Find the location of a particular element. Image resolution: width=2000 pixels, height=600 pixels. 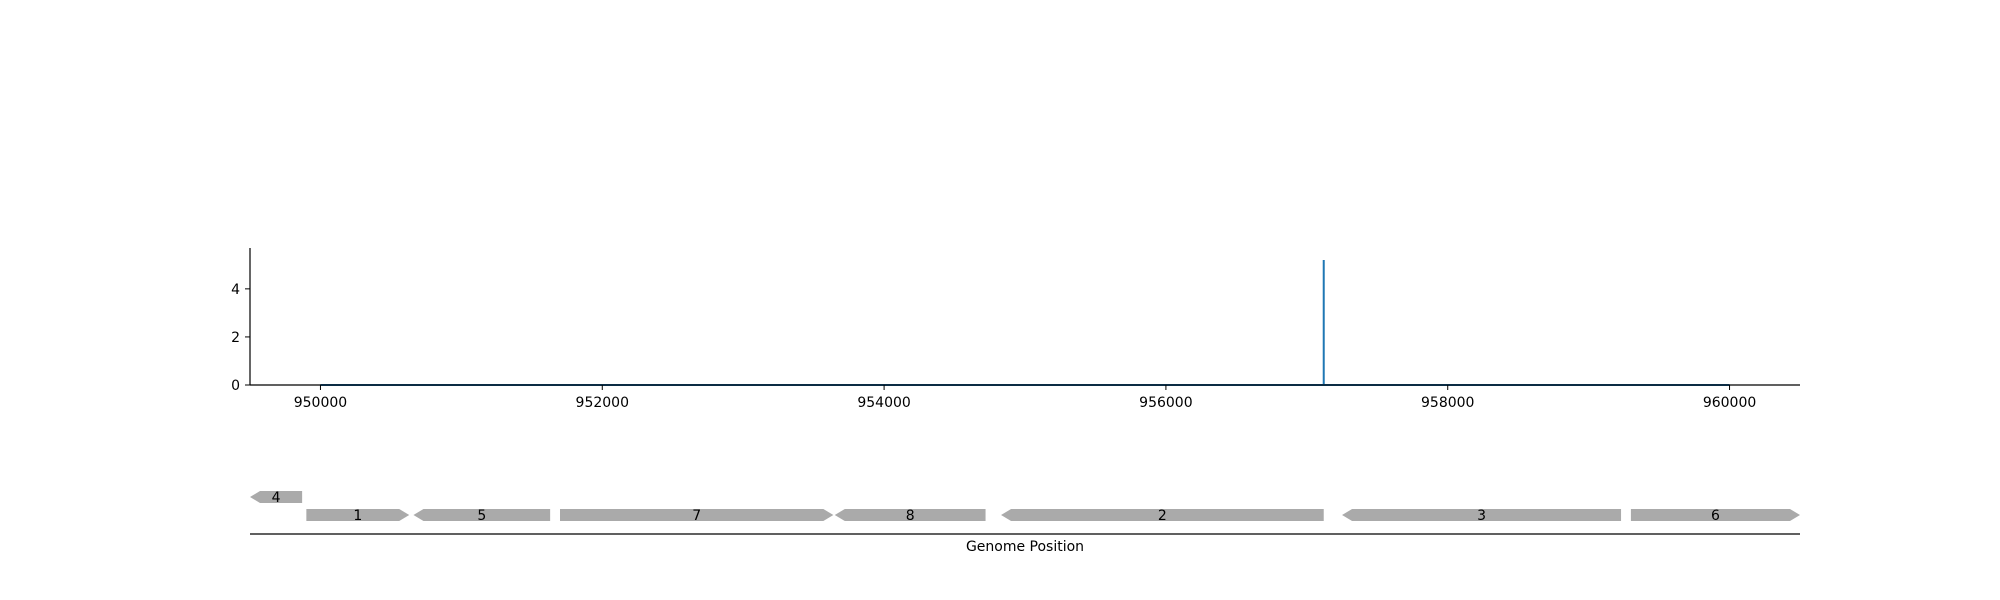

x-tick-label: 952000 is located at coordinates (602, 403).